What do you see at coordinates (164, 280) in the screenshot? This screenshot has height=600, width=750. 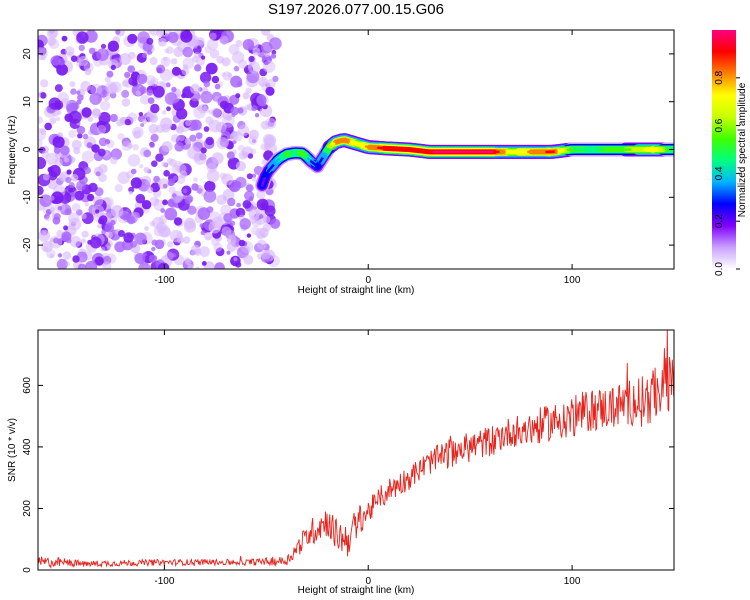 I see `spectrogram-xtick-label: -100` at bounding box center [164, 280].